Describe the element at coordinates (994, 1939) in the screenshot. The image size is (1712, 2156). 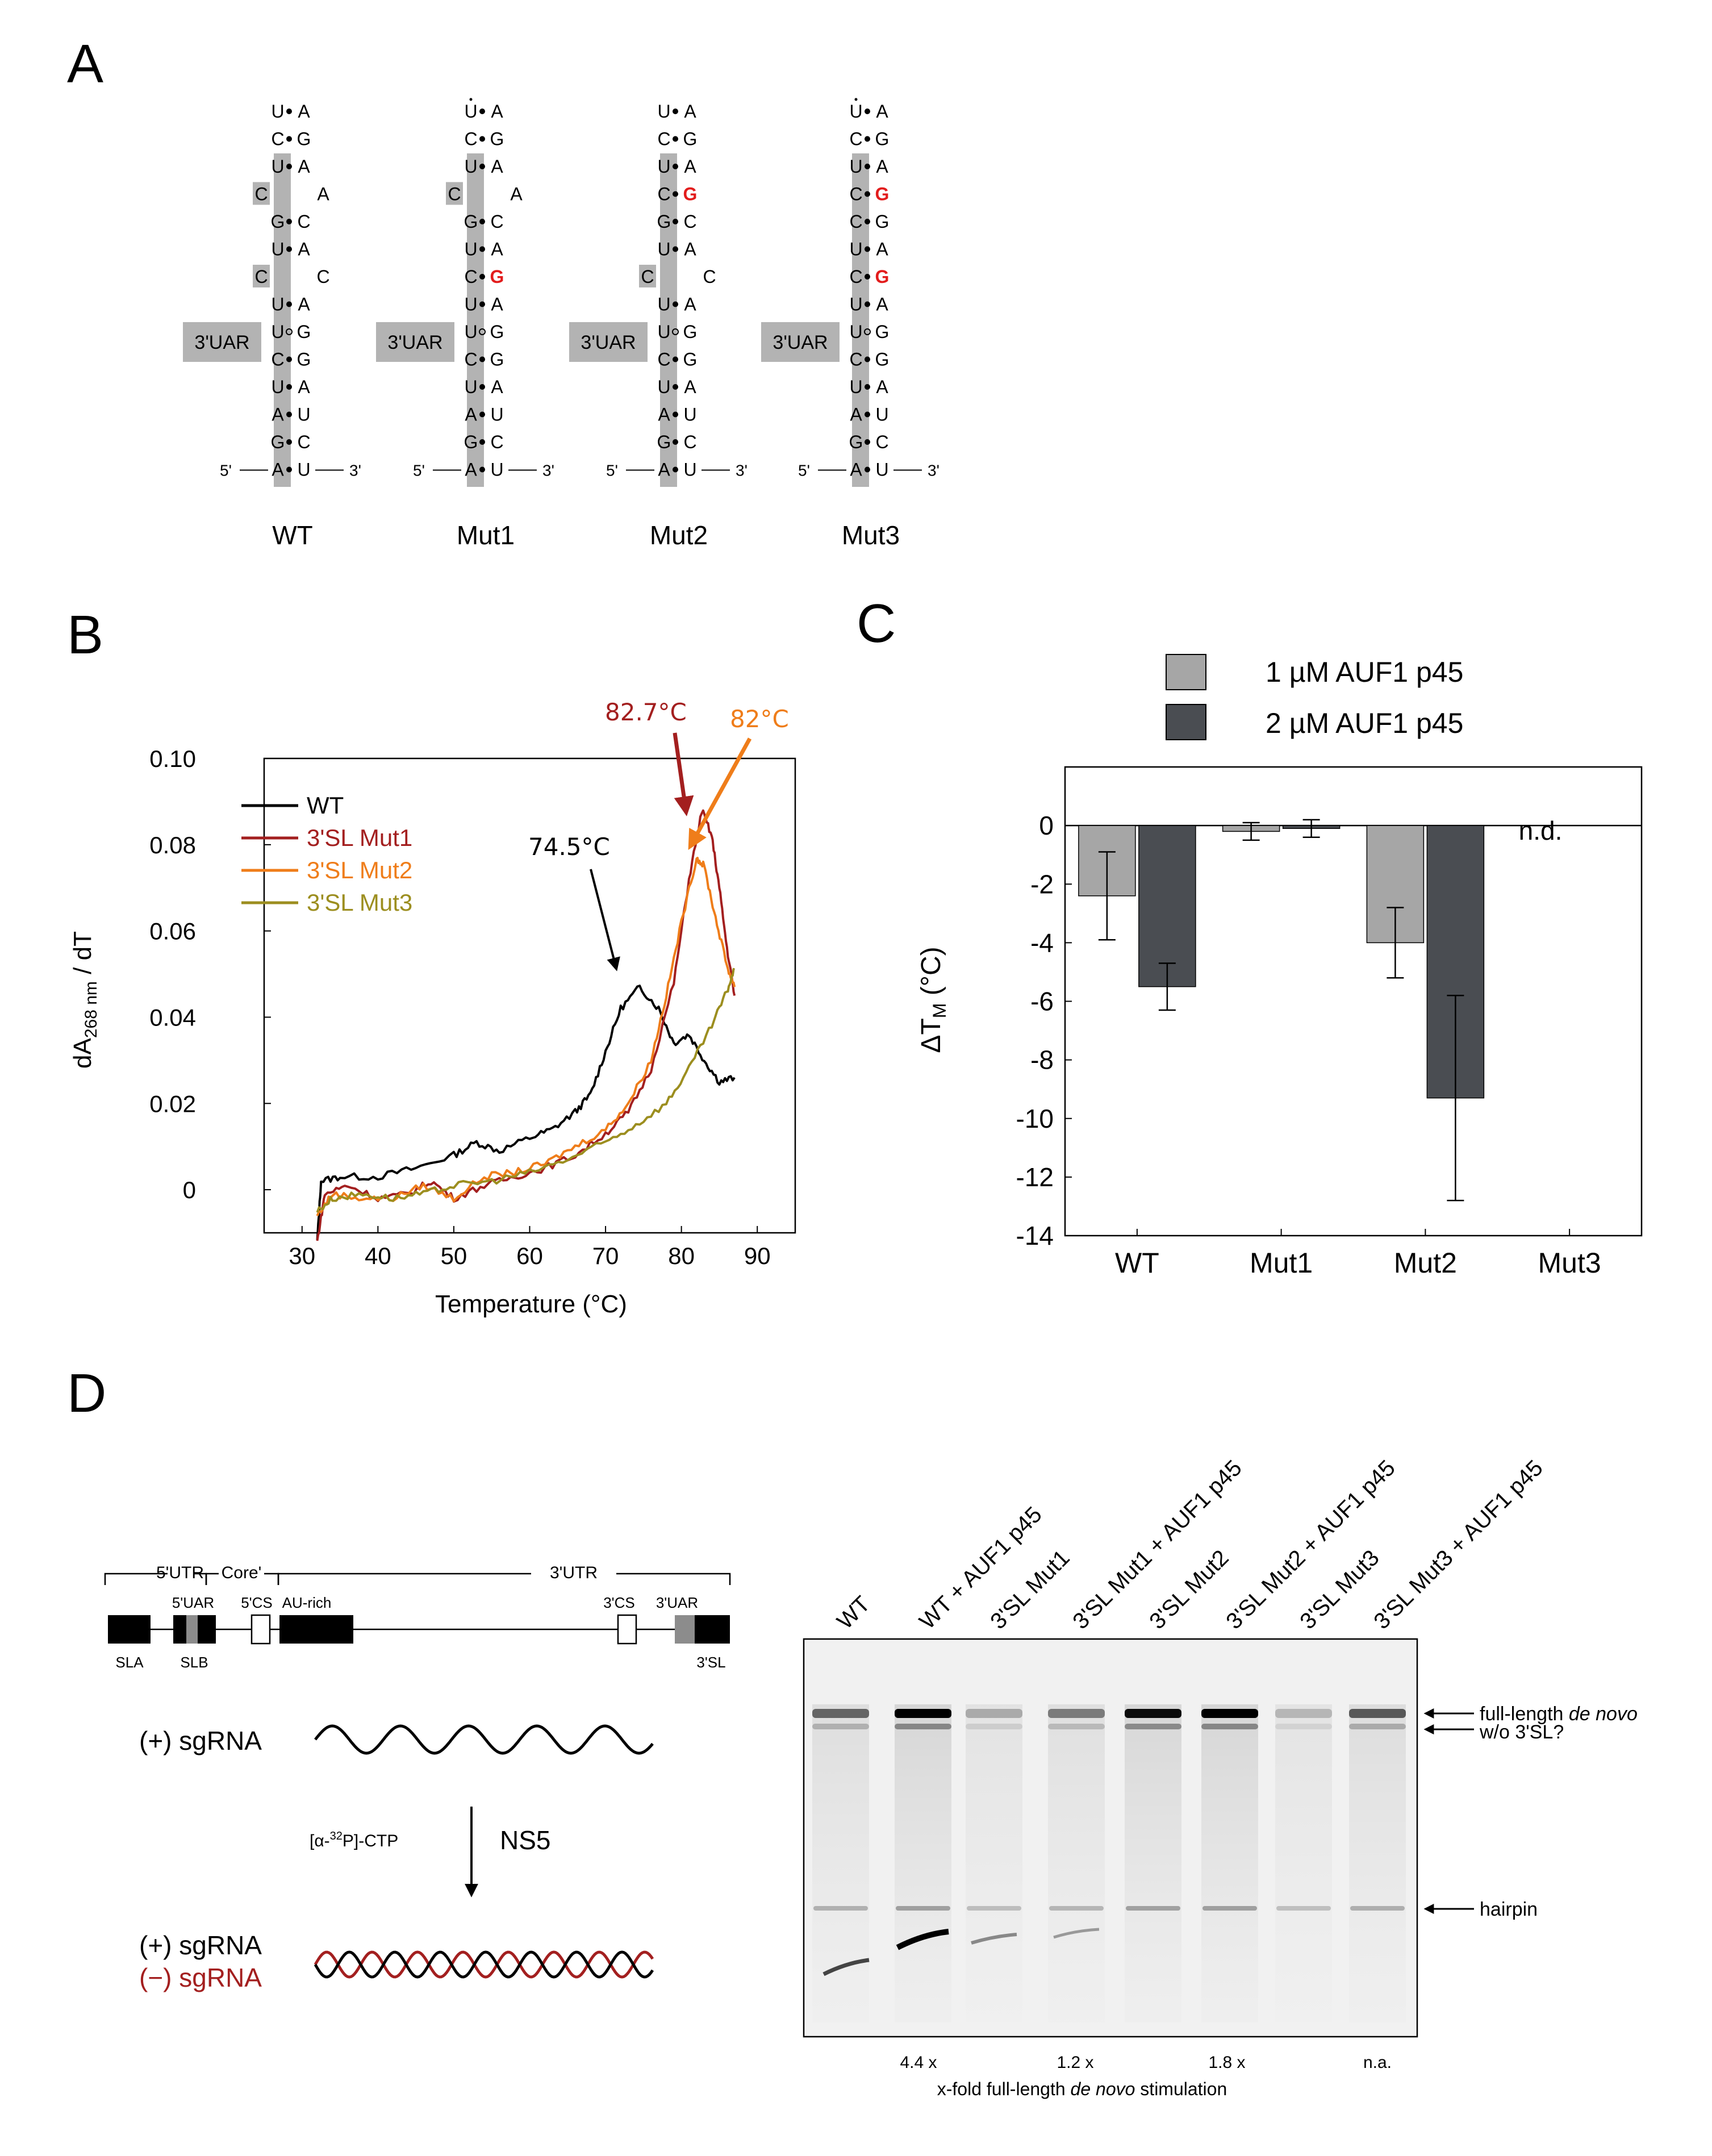
I see `band-low-mut1` at that location.